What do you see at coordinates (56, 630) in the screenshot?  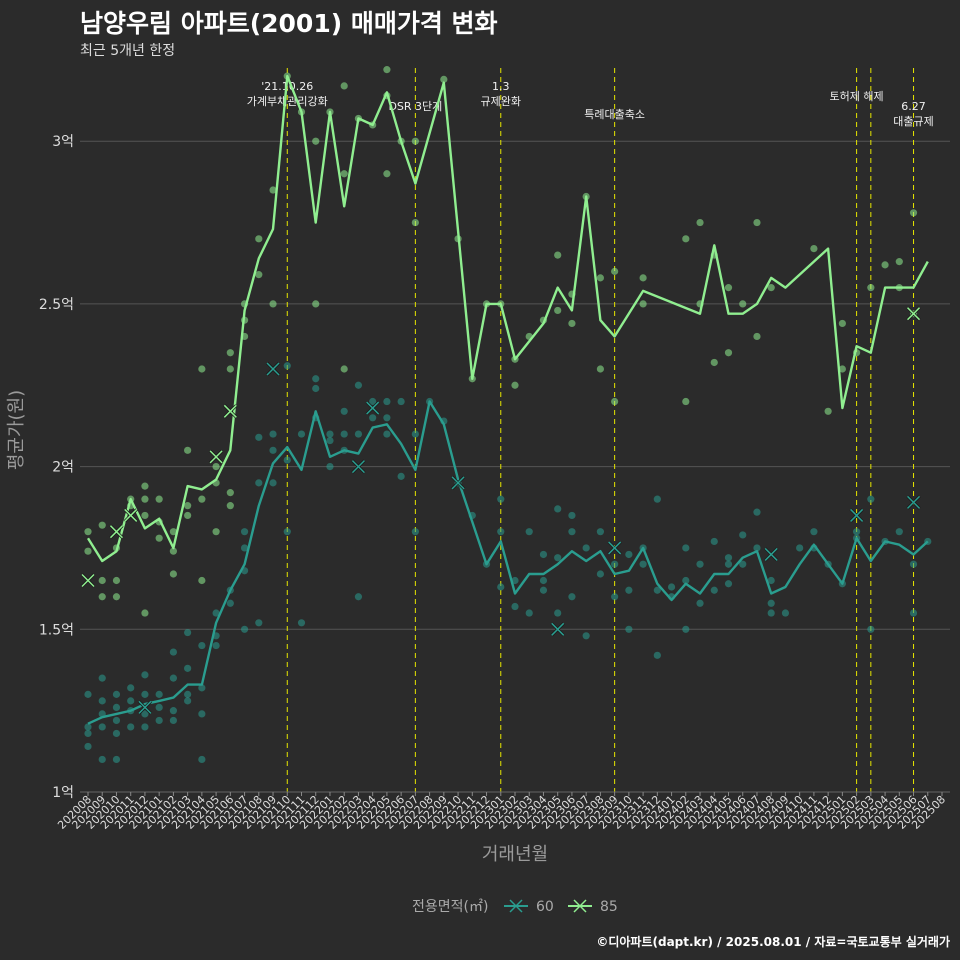 I see `y-tick-label: 1.5억` at bounding box center [56, 630].